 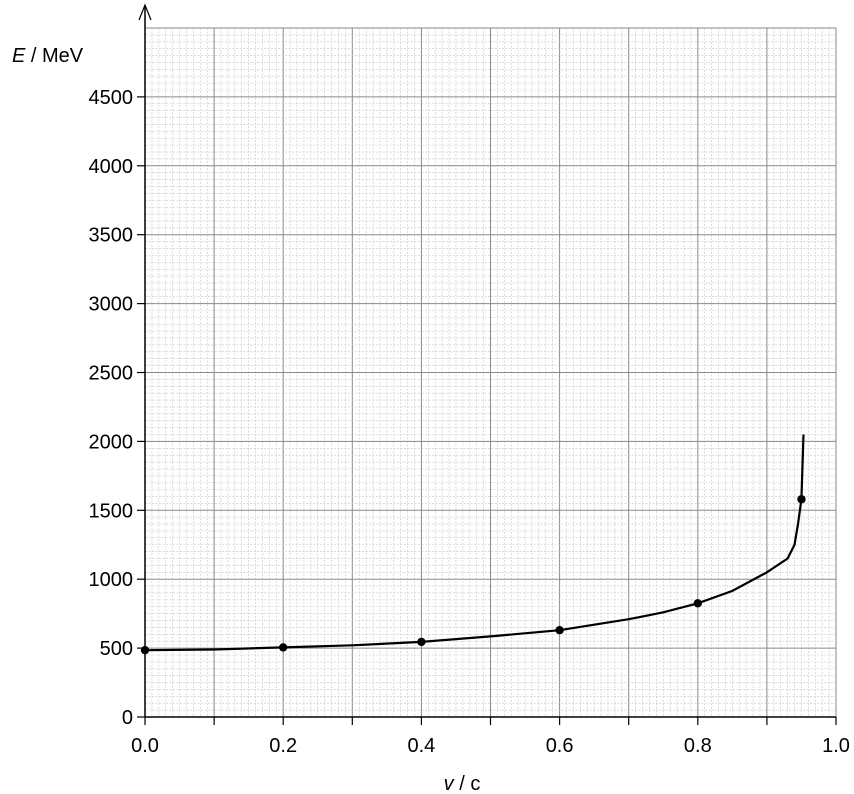 What do you see at coordinates (111, 580) in the screenshot?
I see `y-tick-label: 1000` at bounding box center [111, 580].